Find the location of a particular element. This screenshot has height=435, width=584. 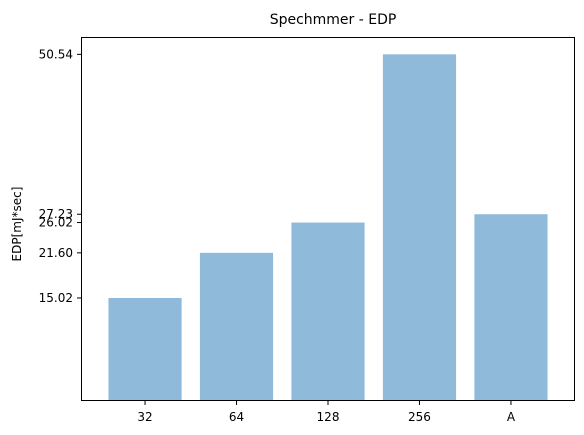

chart-title: Spechmmer - EDP is located at coordinates (333, 20).